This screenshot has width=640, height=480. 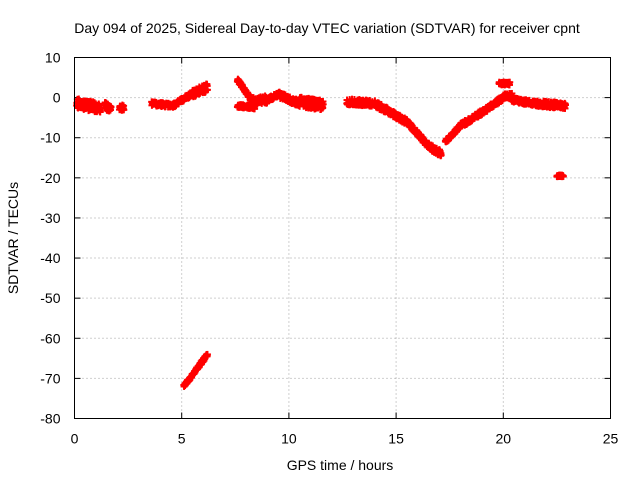 I want to click on y-tick-label: -60, so click(x=50, y=338).